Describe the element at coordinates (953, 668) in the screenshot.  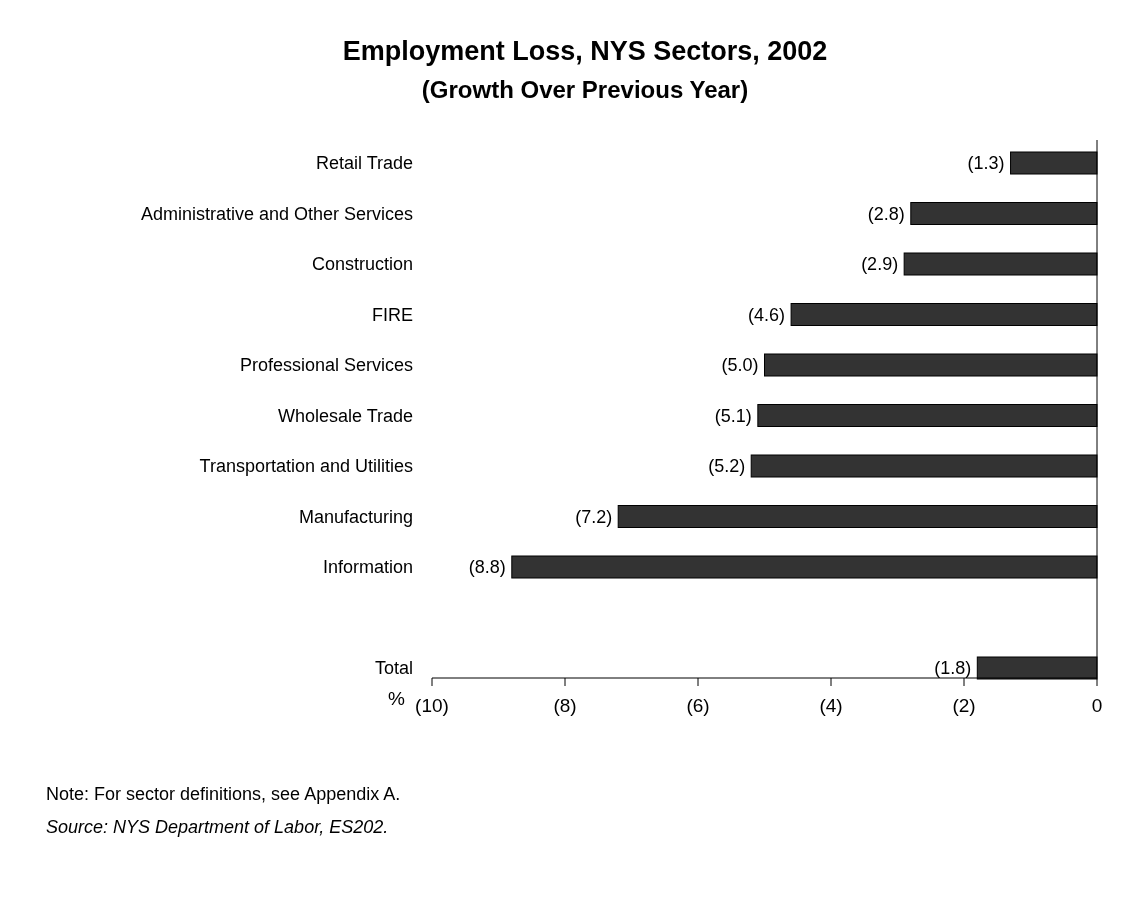
I see `data-label: (1.8)` at that location.